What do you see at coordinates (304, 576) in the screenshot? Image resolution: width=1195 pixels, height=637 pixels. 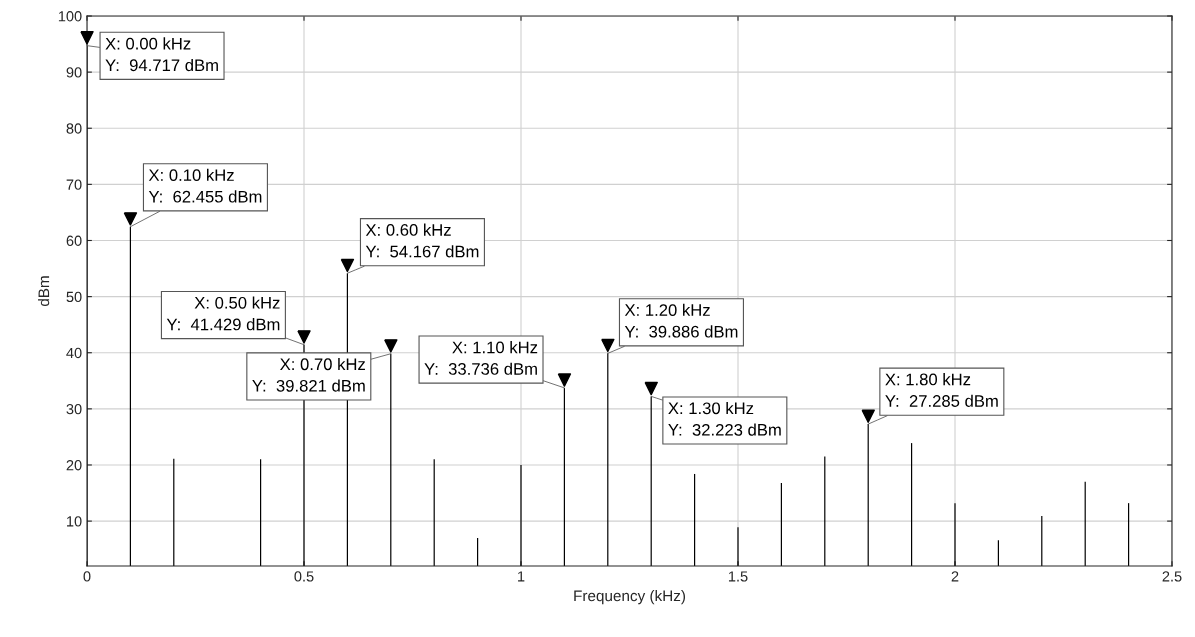 I see `x-tick-label: 0.5` at bounding box center [304, 576].